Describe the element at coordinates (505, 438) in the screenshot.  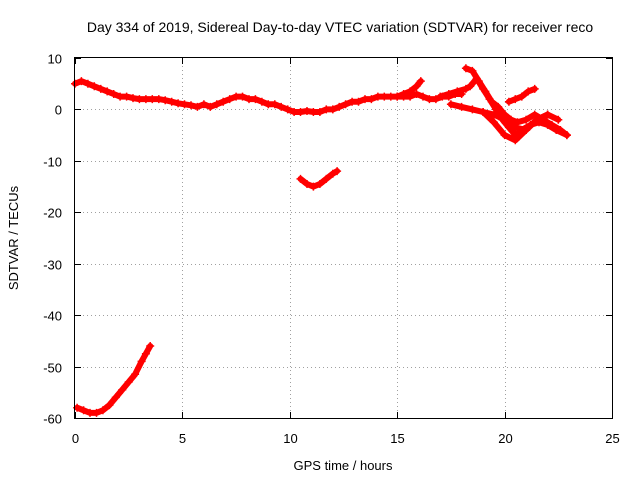
I see `x-tick-label: 20` at that location.